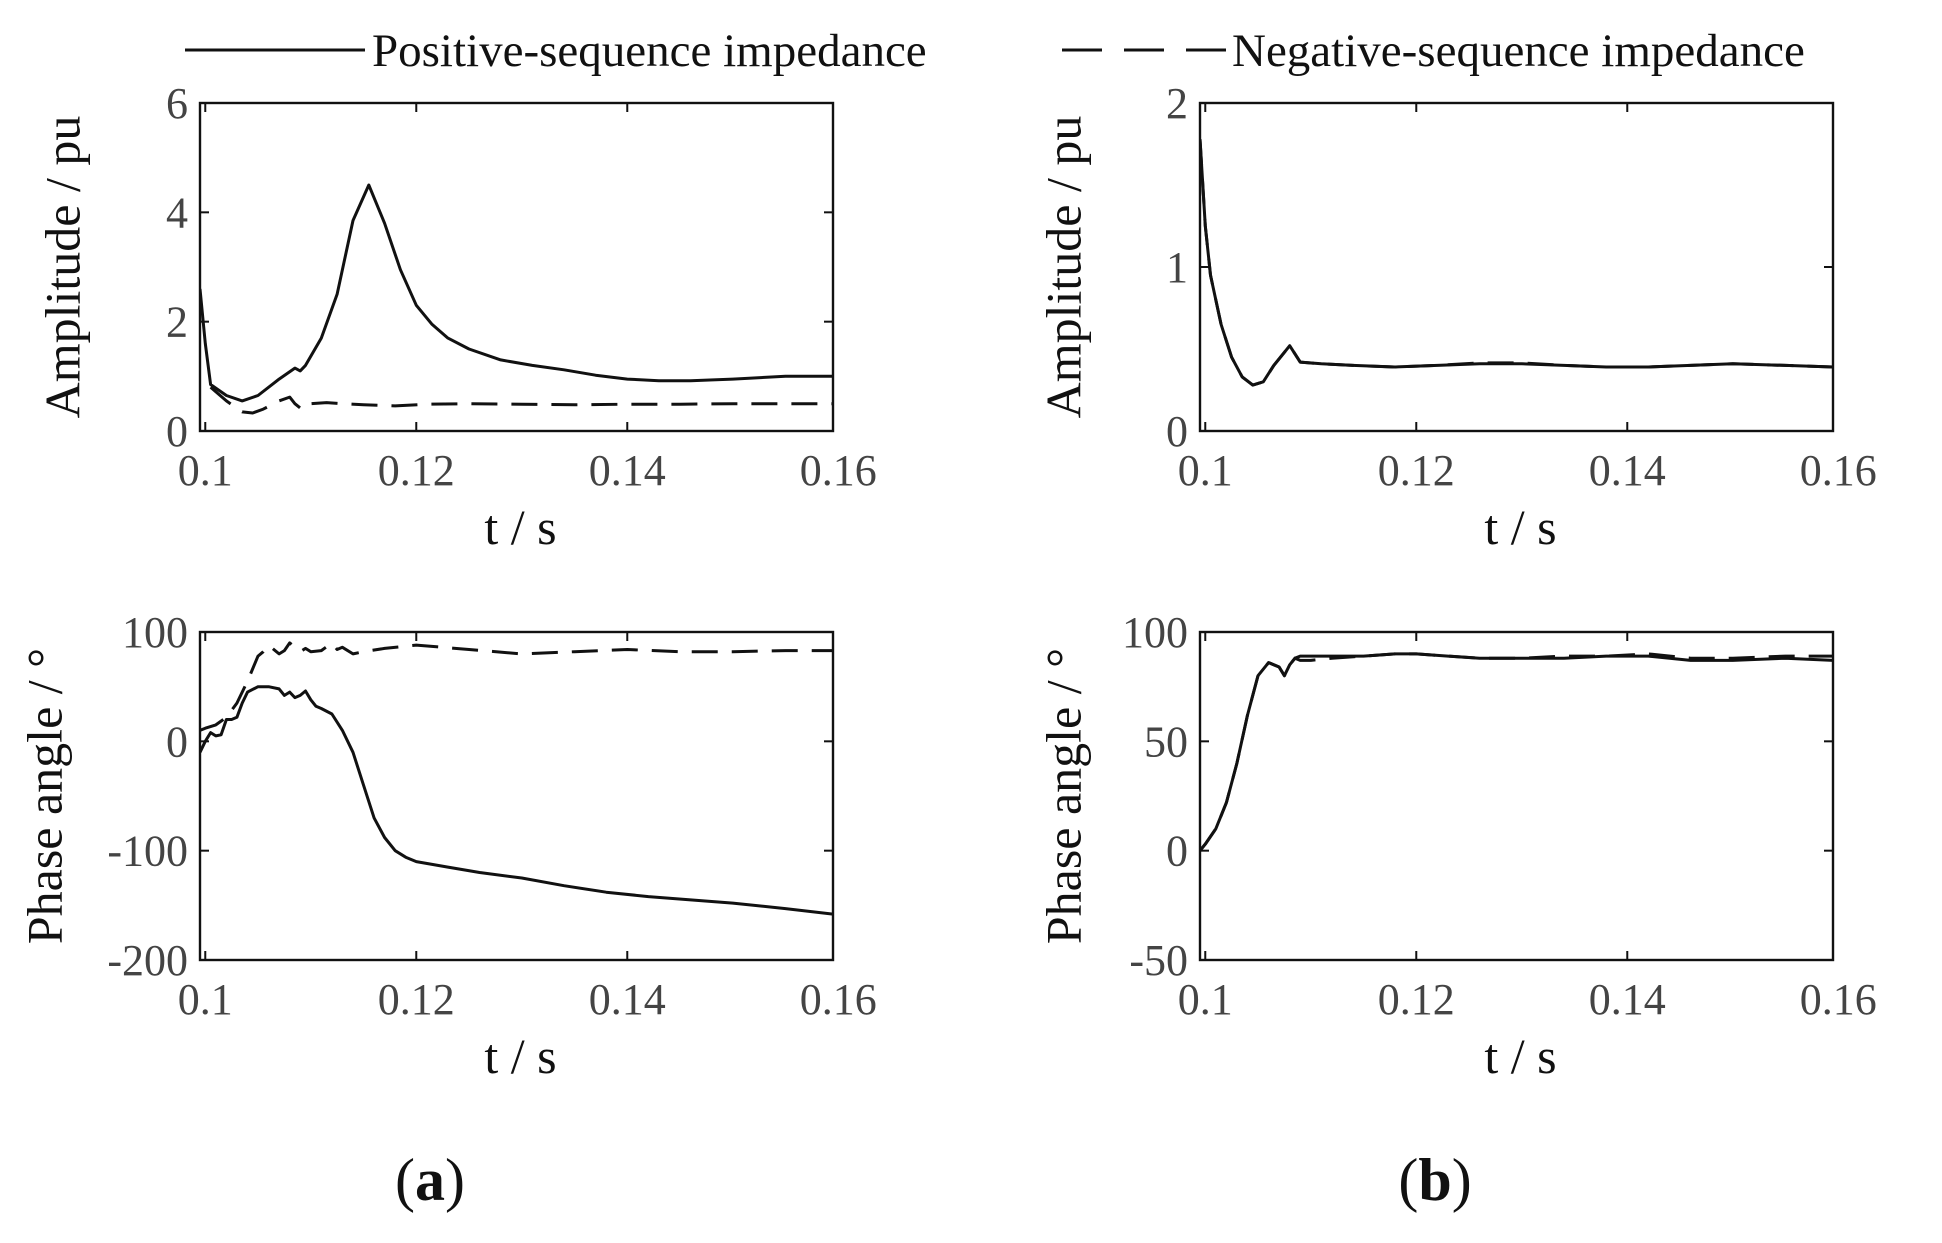 The width and height of the screenshot is (1942, 1243). Describe the element at coordinates (177, 103) in the screenshot. I see `y-tick-label: 6` at that location.